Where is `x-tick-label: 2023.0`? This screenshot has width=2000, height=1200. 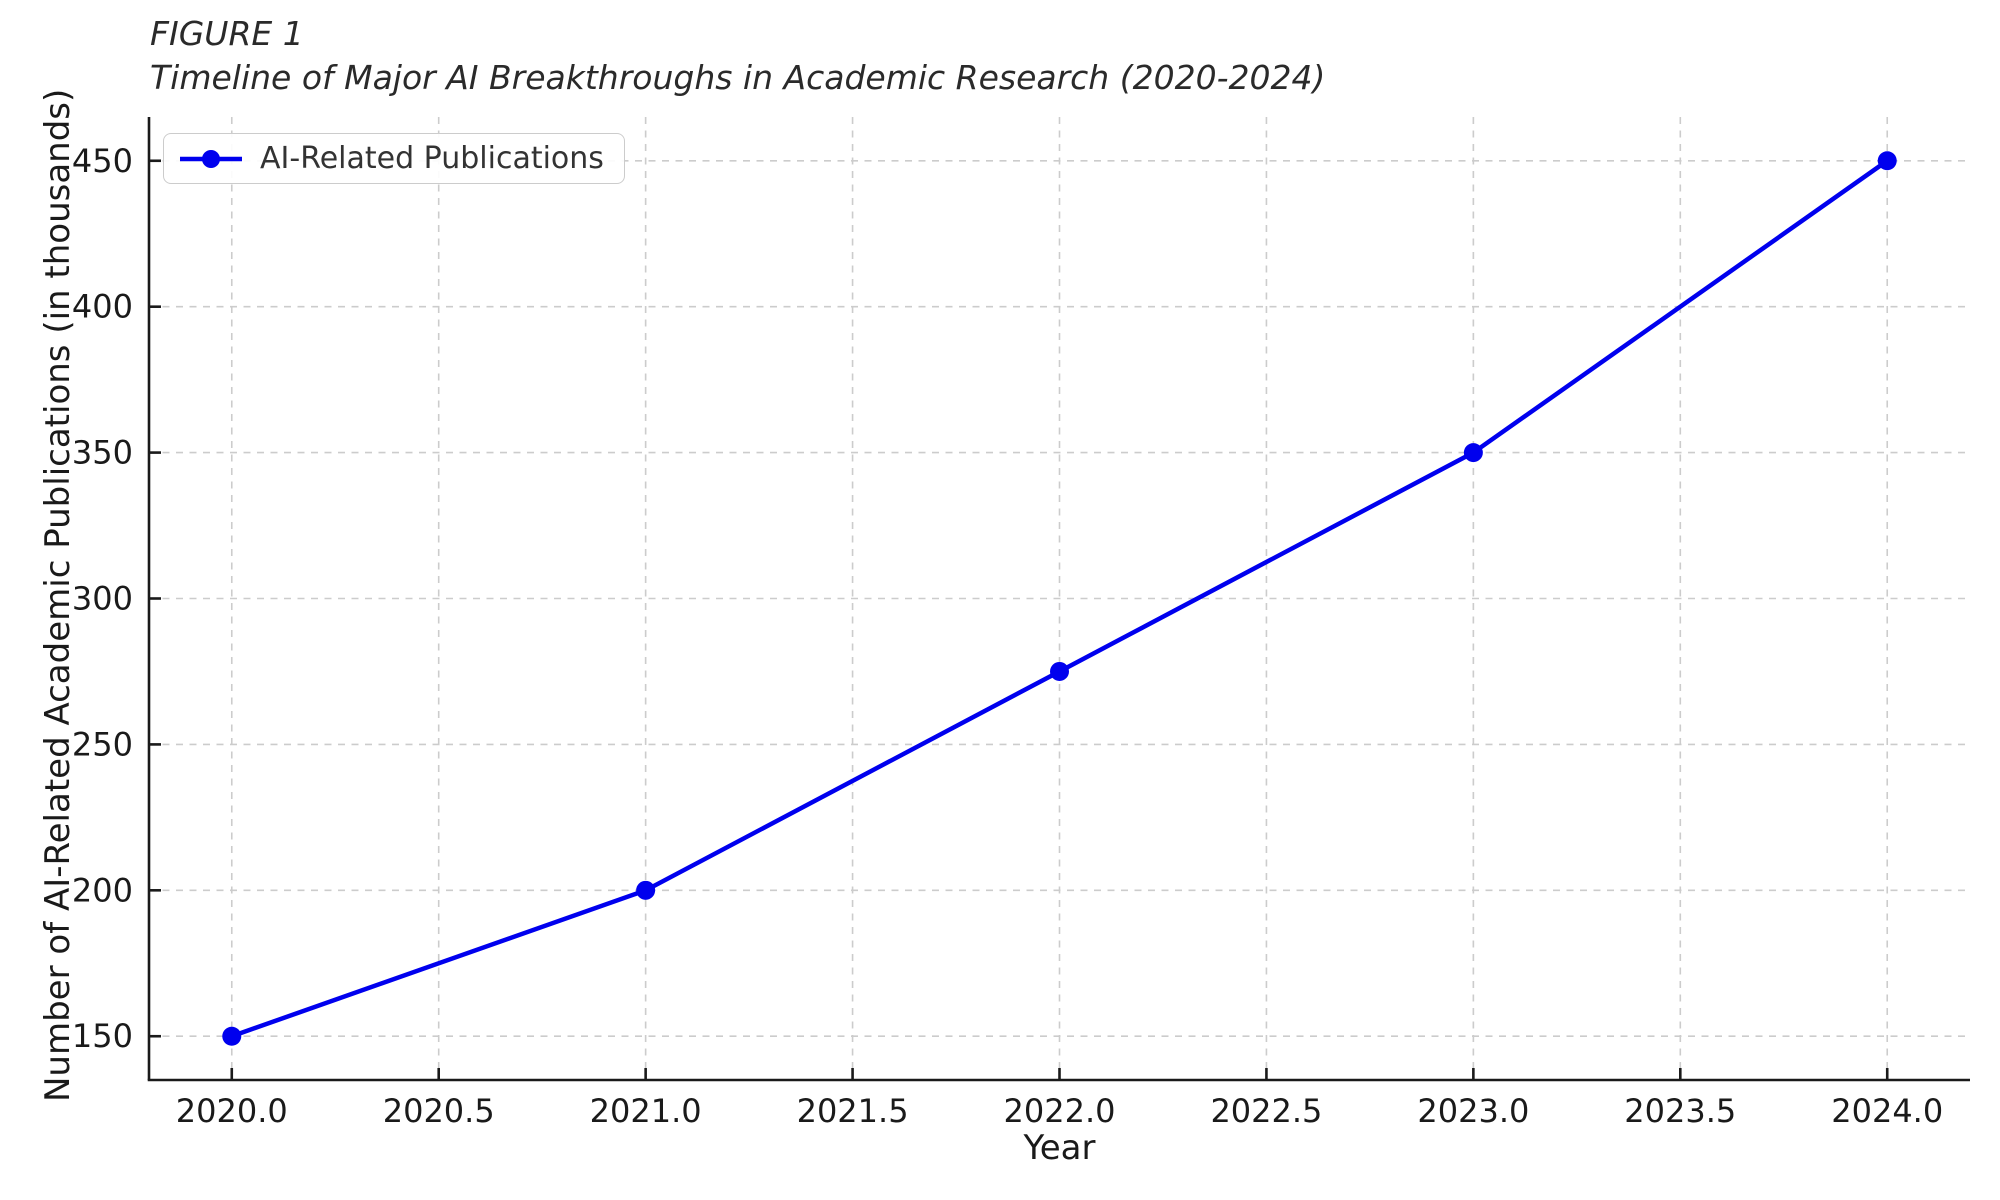
x-tick-label: 2023.0 is located at coordinates (1473, 1111).